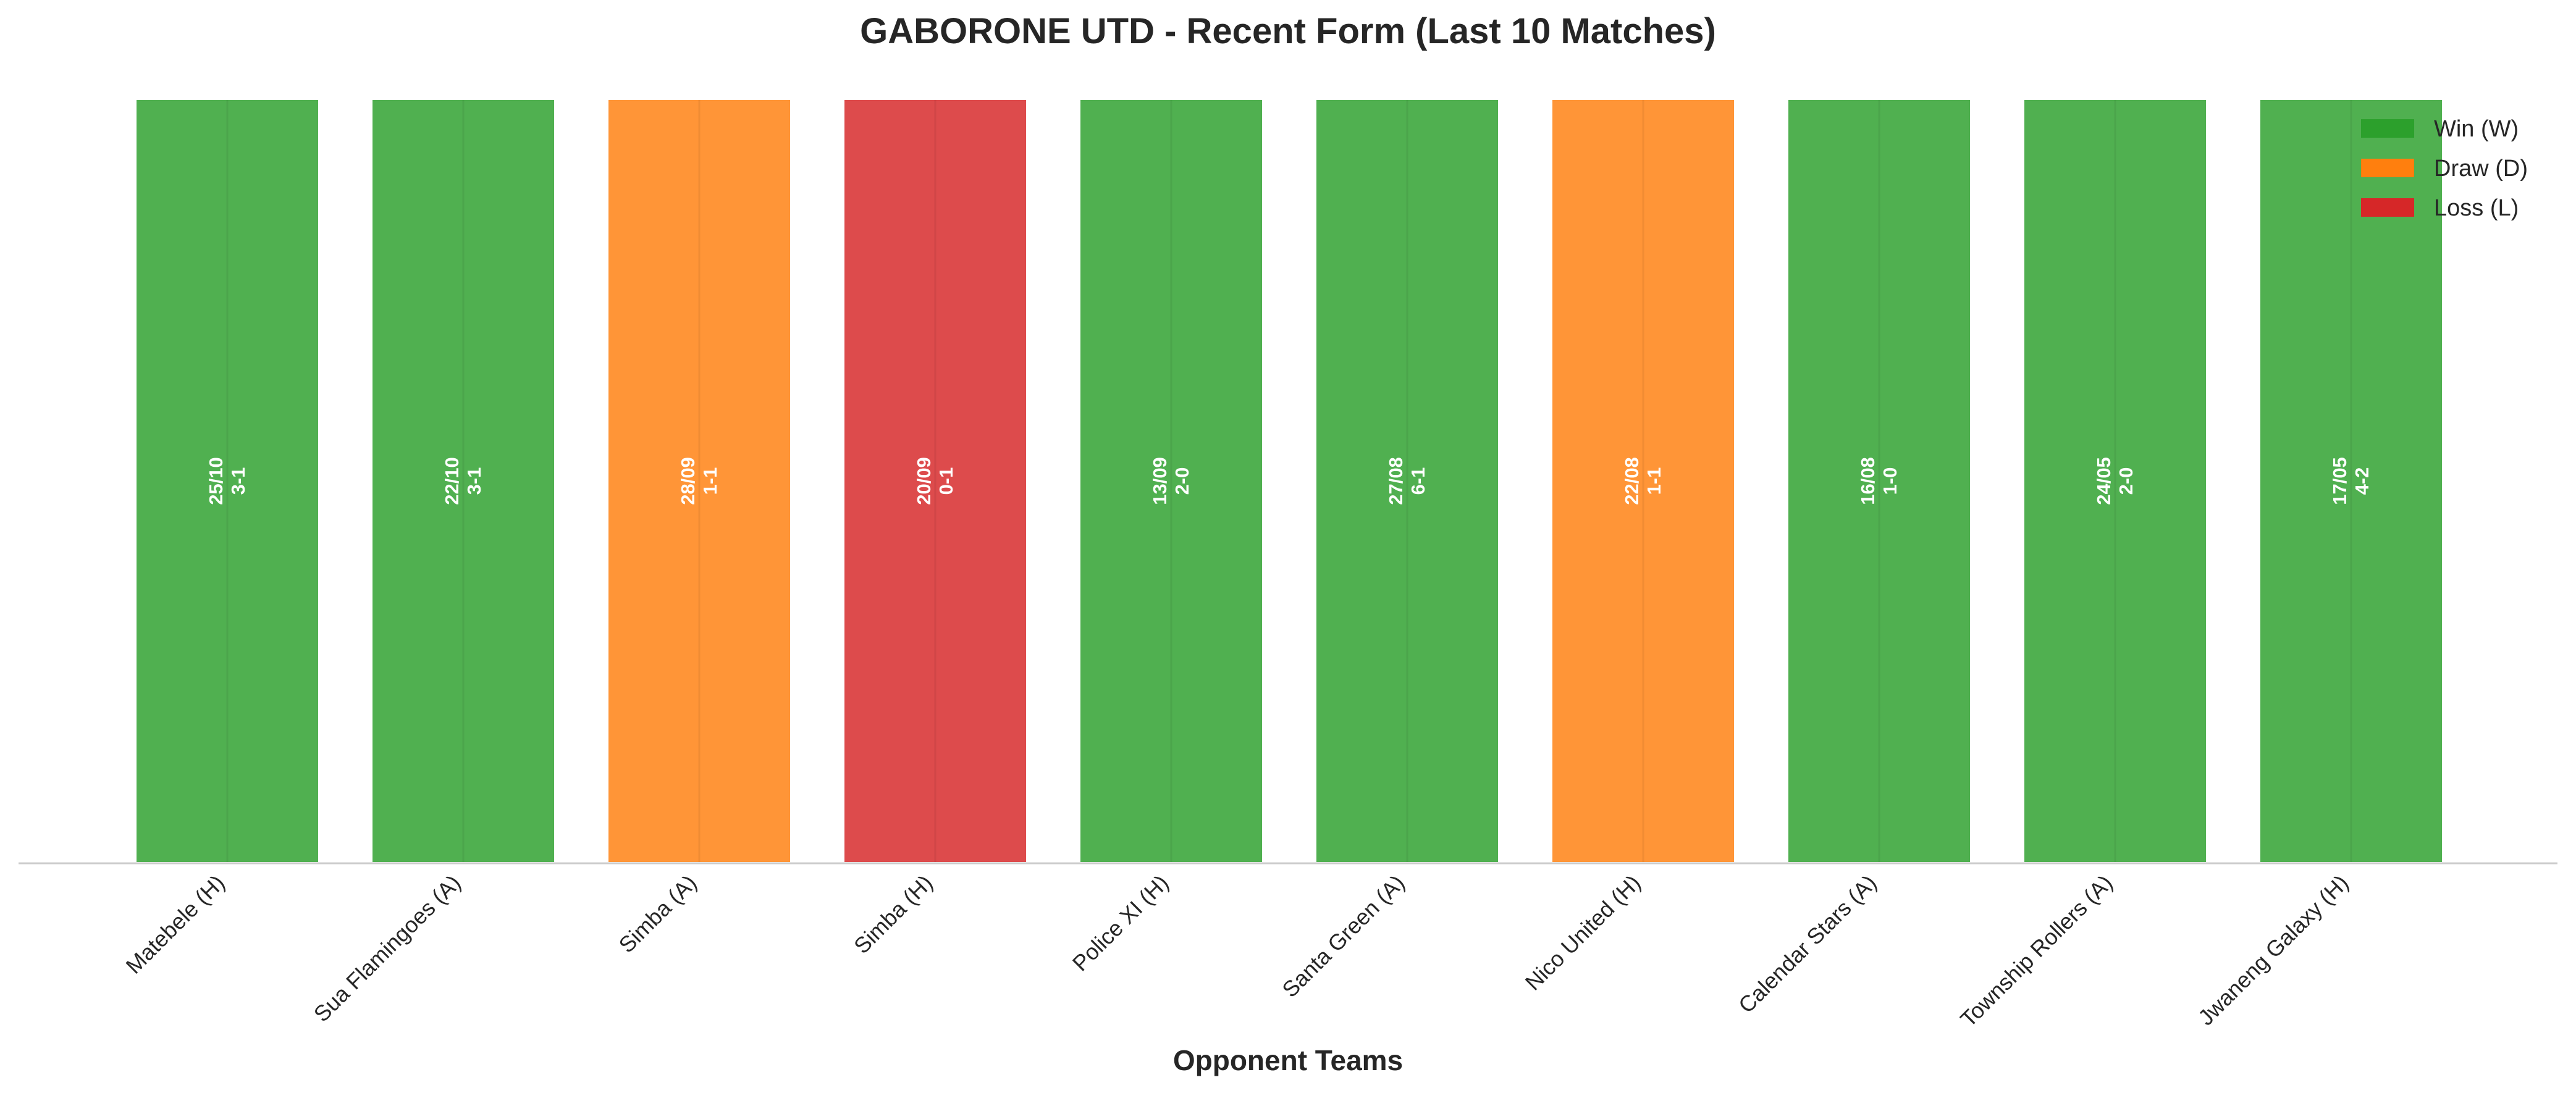 The width and height of the screenshot is (2576, 1093). I want to click on bar-label: 17/054-2, so click(2351, 481).